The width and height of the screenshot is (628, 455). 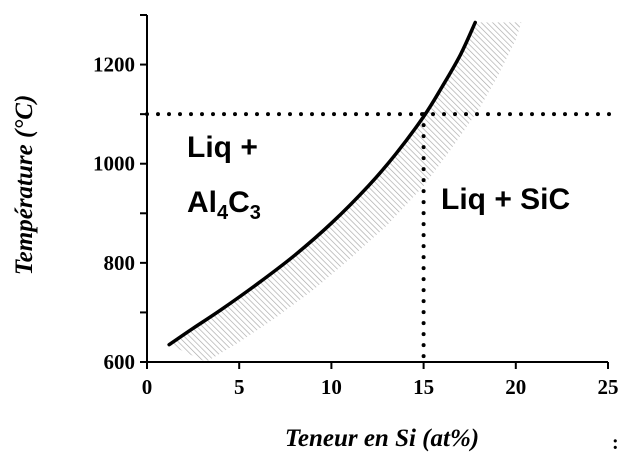 What do you see at coordinates (382, 438) in the screenshot?
I see `x-axis-title: Teneur en Si (at%)` at bounding box center [382, 438].